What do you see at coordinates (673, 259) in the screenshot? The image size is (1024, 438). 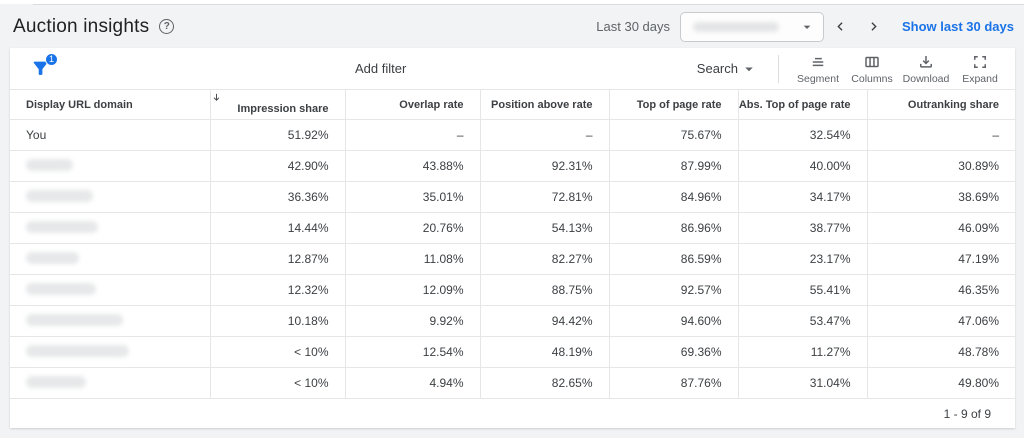 I see `cell-metric-value: 86.59%` at bounding box center [673, 259].